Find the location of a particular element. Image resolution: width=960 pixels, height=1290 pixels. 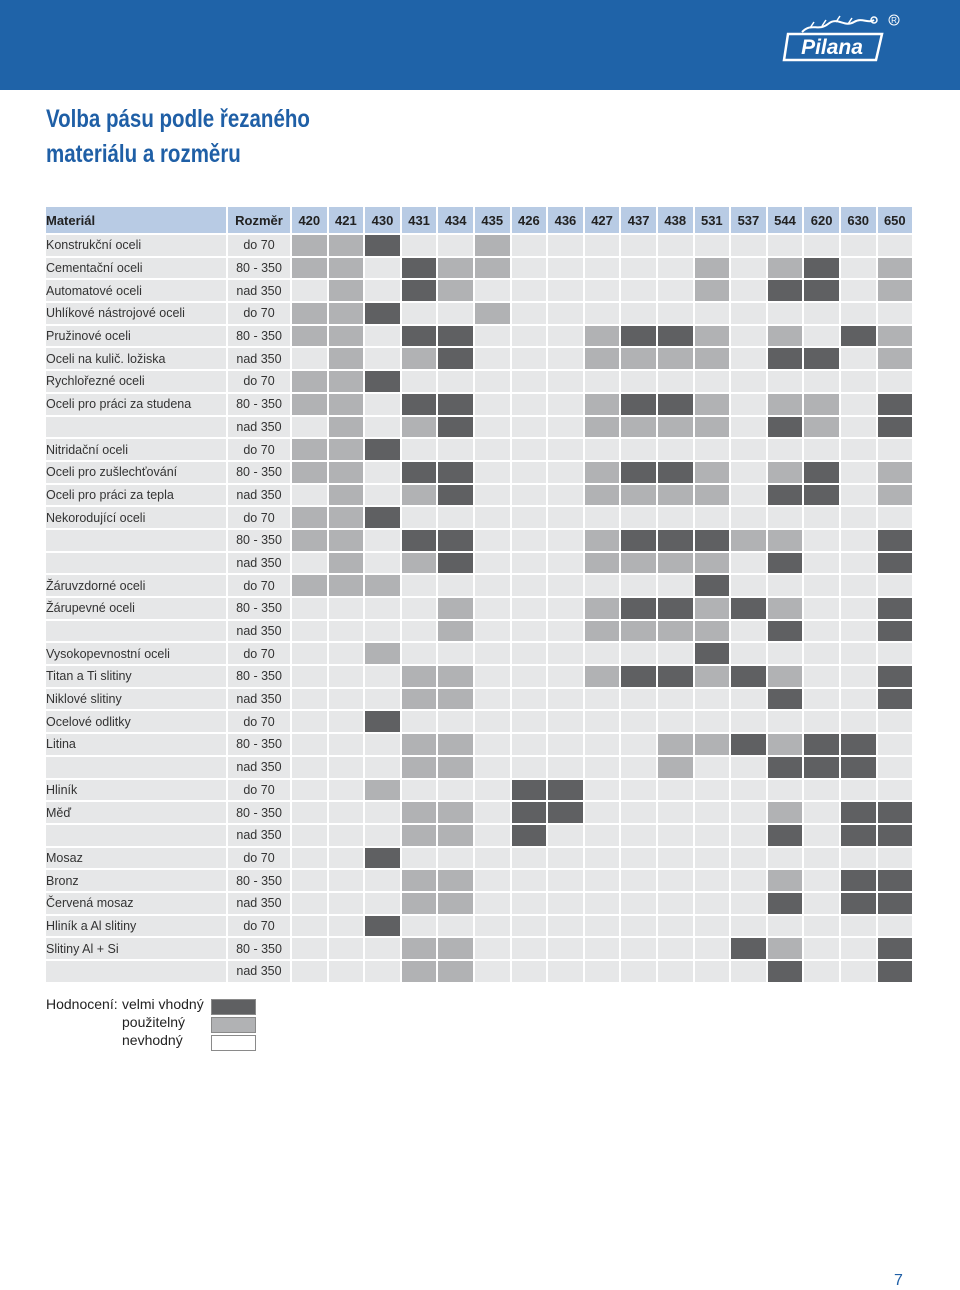

table-row: Niklové slitiny nad 350 is located at coordinates (479, 699).